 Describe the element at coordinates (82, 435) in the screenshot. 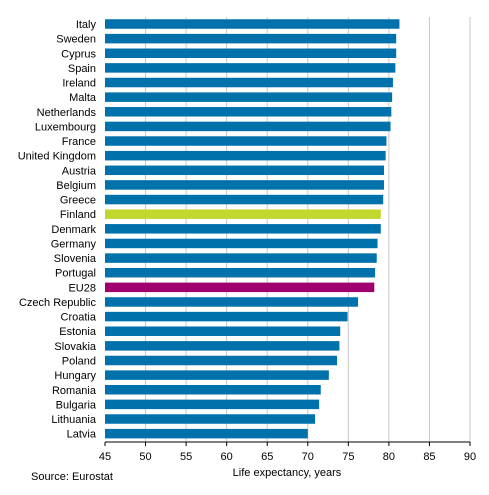

I see `category-label: Latvia` at that location.